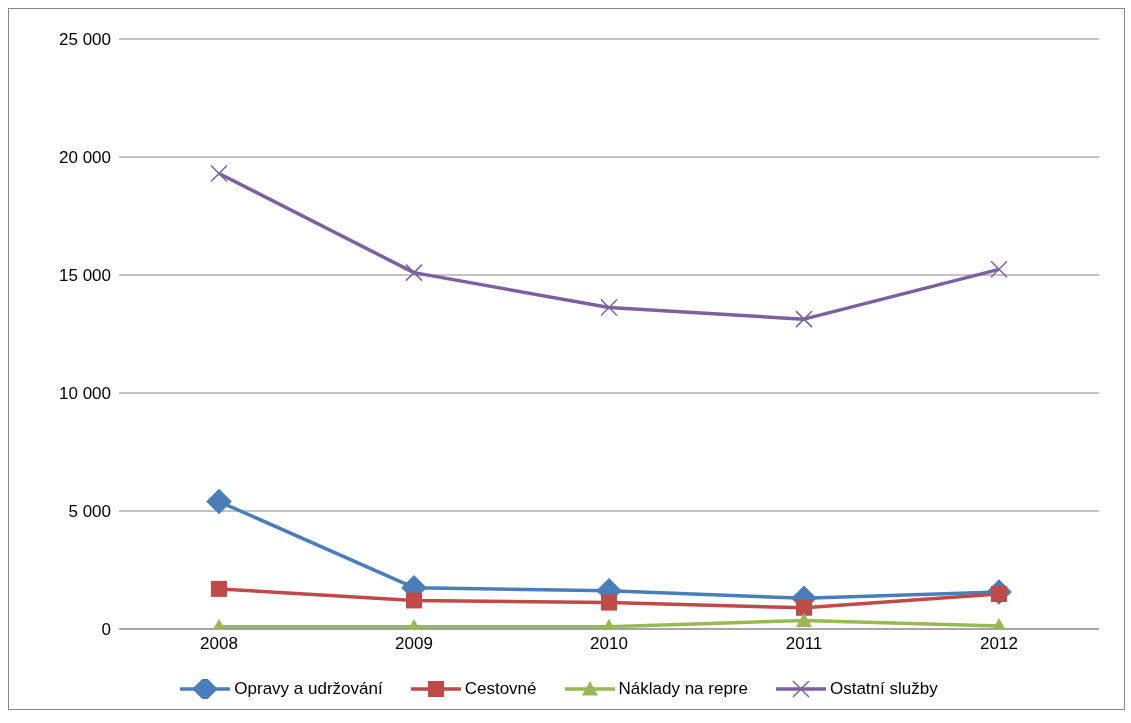  What do you see at coordinates (85, 394) in the screenshot?
I see `y-tick-label: 10 000` at bounding box center [85, 394].